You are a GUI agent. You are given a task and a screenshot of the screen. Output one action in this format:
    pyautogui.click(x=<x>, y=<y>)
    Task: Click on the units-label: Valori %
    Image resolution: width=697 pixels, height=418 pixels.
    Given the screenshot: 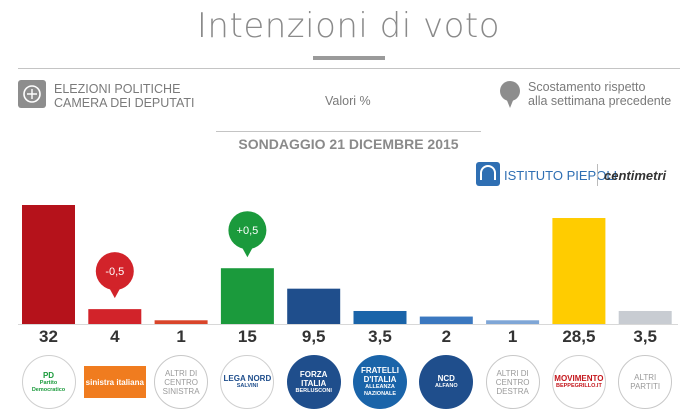 What is the action you would take?
    pyautogui.click(x=348, y=101)
    